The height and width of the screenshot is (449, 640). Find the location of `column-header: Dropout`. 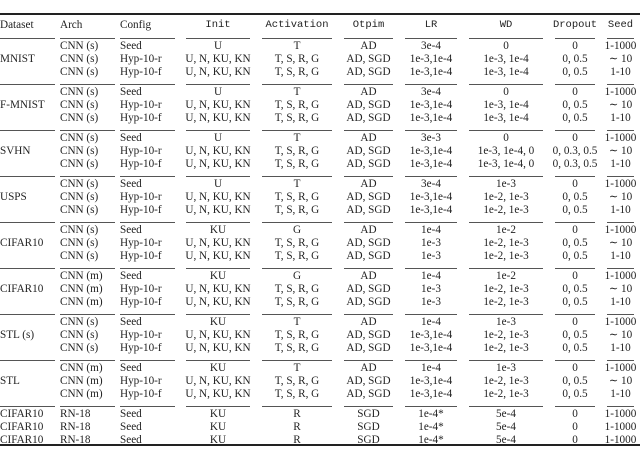

column-header: Dropout is located at coordinates (575, 25).